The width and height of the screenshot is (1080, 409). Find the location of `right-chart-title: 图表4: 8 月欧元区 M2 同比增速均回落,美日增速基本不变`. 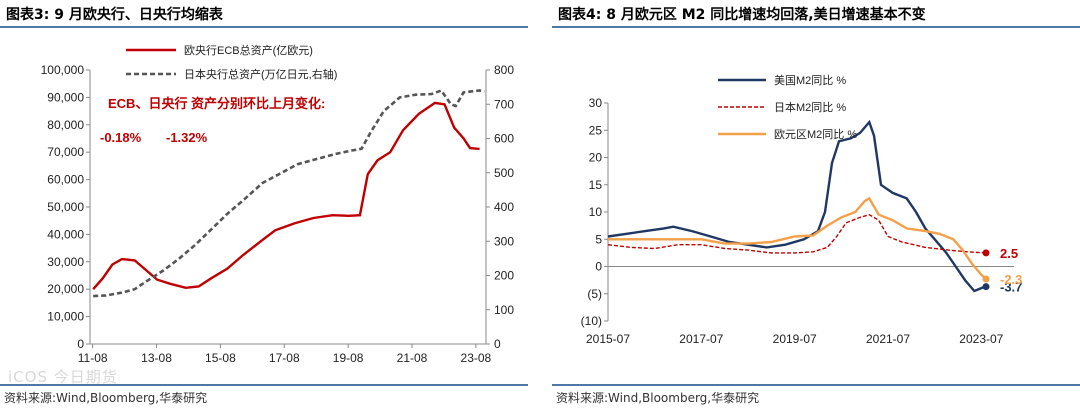

right-chart-title: 图表4: 8 月欧元区 M2 同比增速均回落,美日增速基本不变 is located at coordinates (742, 15).